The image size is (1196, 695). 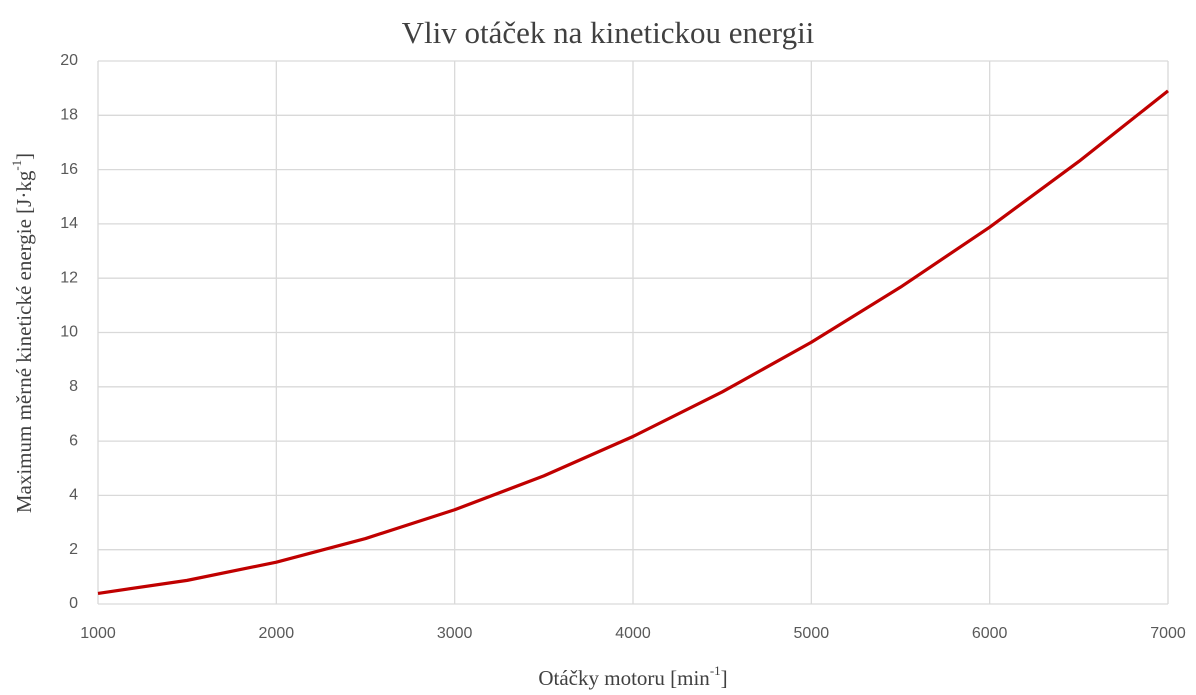 I want to click on x-axis-label: Otáčky motoru [min-1], so click(x=632, y=676).